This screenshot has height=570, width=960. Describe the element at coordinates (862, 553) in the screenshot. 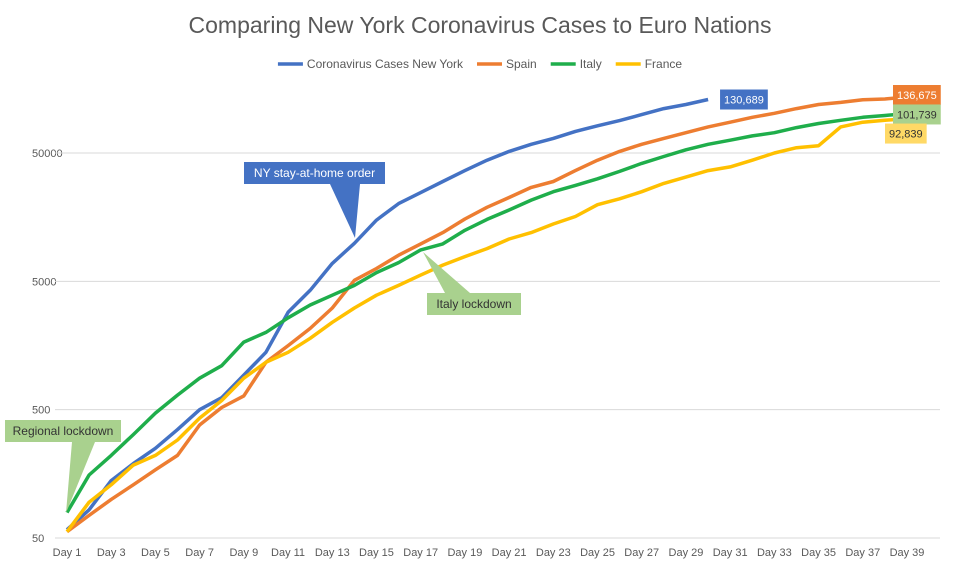

I see `x-tick-label: Day 37` at that location.